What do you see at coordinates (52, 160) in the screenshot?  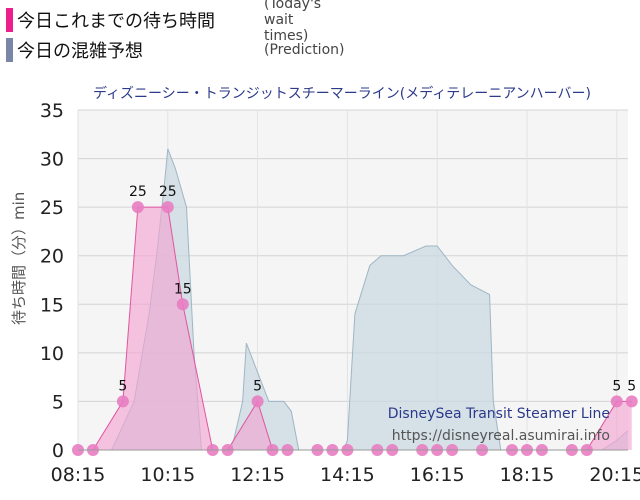 I see `y-tick-label: 30` at bounding box center [52, 160].